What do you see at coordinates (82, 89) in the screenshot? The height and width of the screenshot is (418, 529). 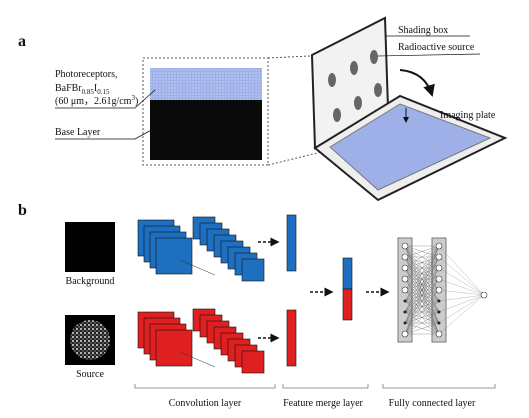 I see `label: BaFBr0.85I0.15` at bounding box center [82, 89].